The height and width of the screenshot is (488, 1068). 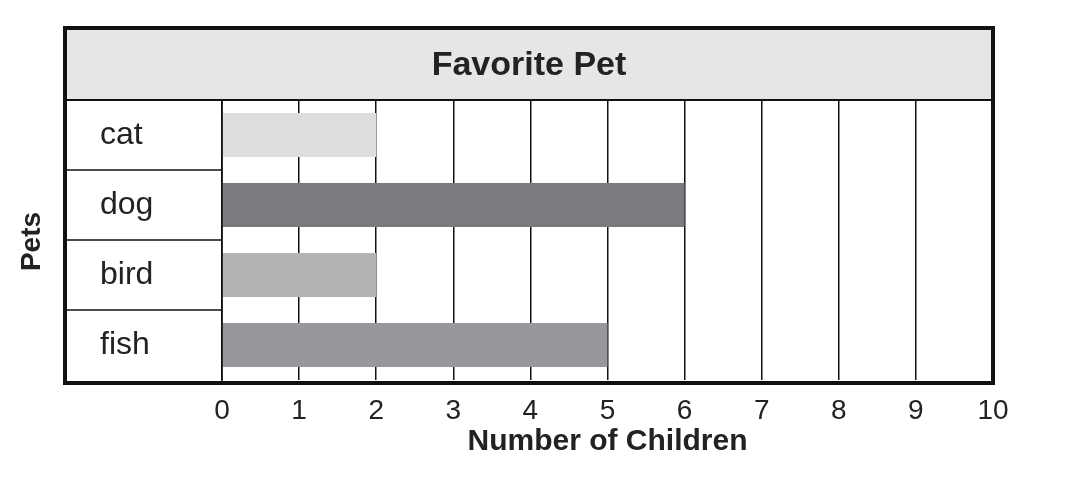 I want to click on x-tick-label: 6, so click(x=684, y=409).